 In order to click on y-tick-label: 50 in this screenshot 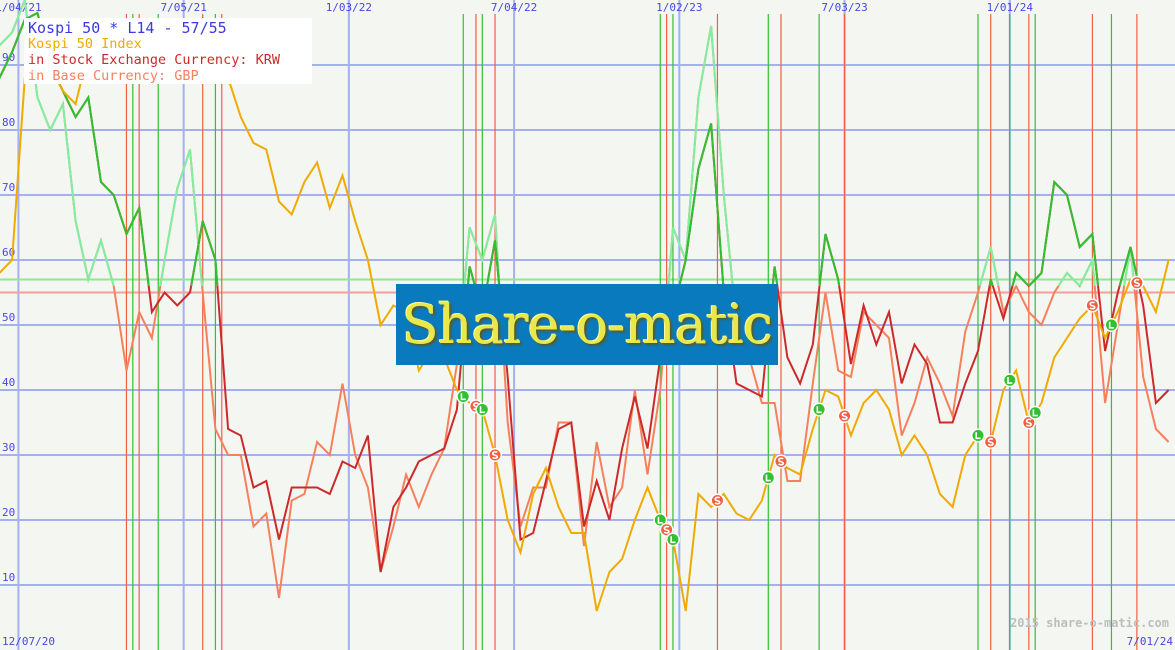, I will do `click(8, 317)`.